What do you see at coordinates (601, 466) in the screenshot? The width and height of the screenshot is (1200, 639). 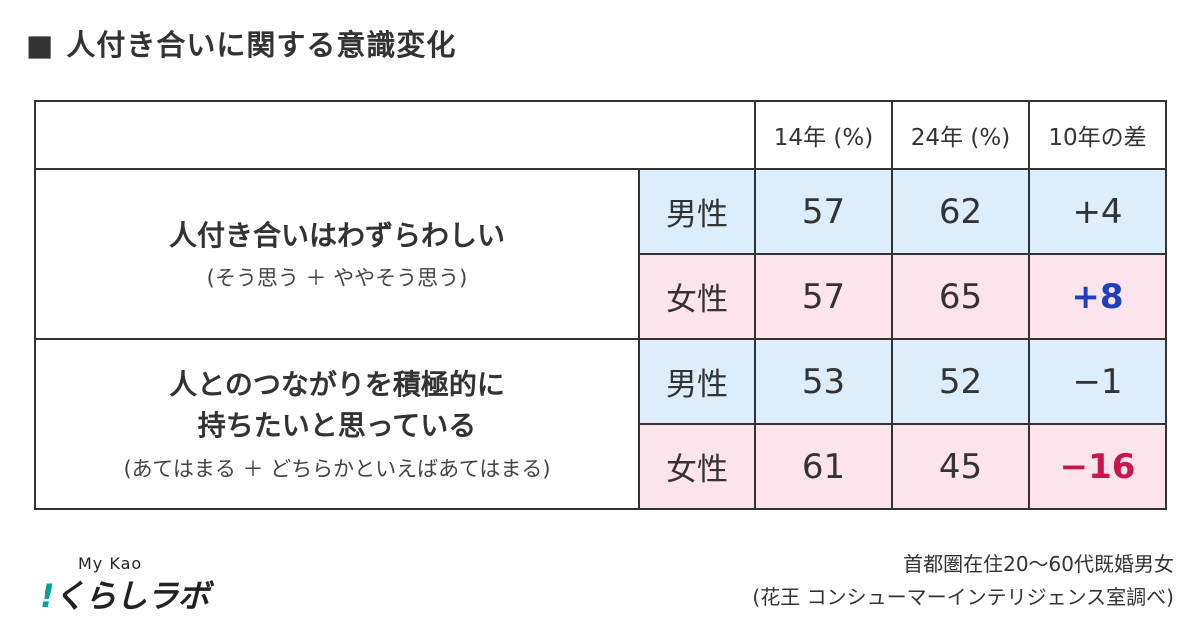 I see `table-row: 女性 61 45 −16` at bounding box center [601, 466].